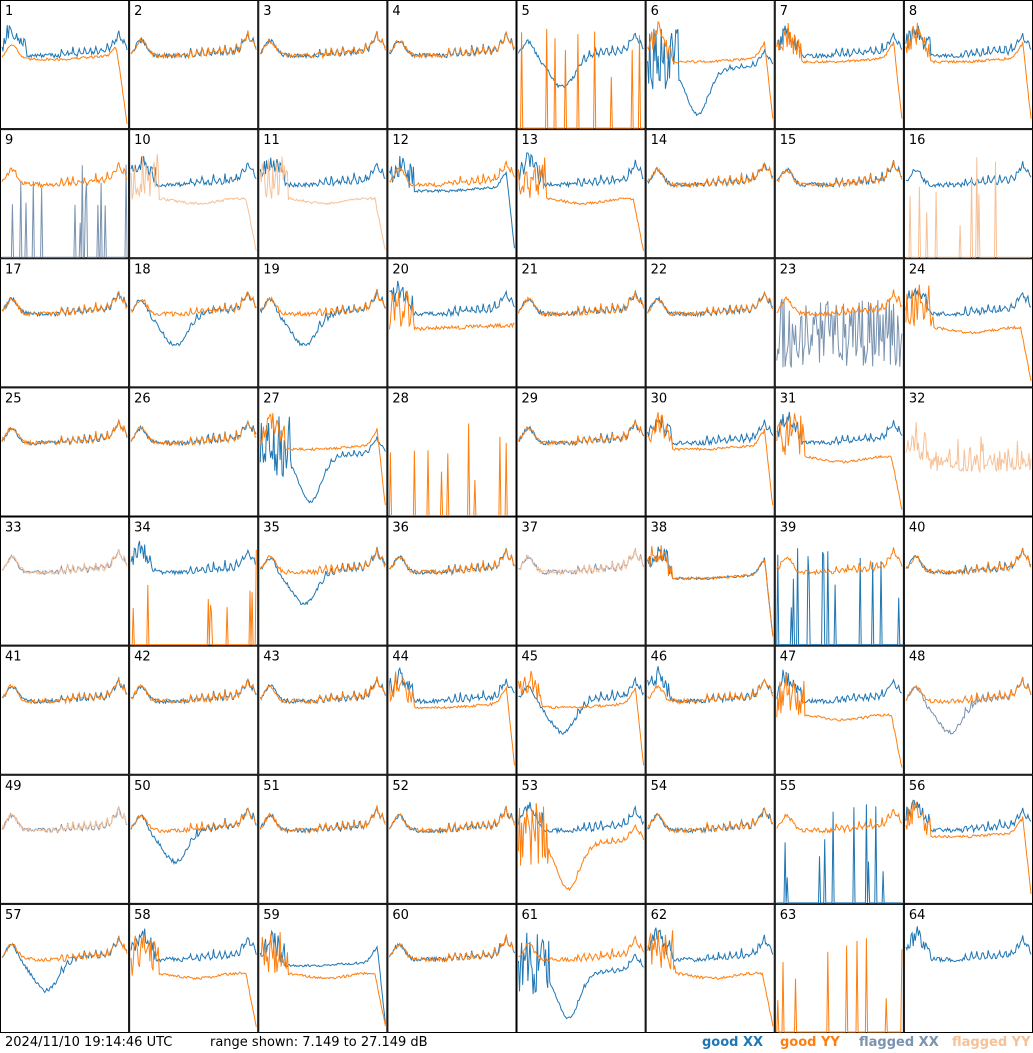 This screenshot has width=1033, height=1053. What do you see at coordinates (839, 839) in the screenshot?
I see `panel-55: 55` at bounding box center [839, 839].